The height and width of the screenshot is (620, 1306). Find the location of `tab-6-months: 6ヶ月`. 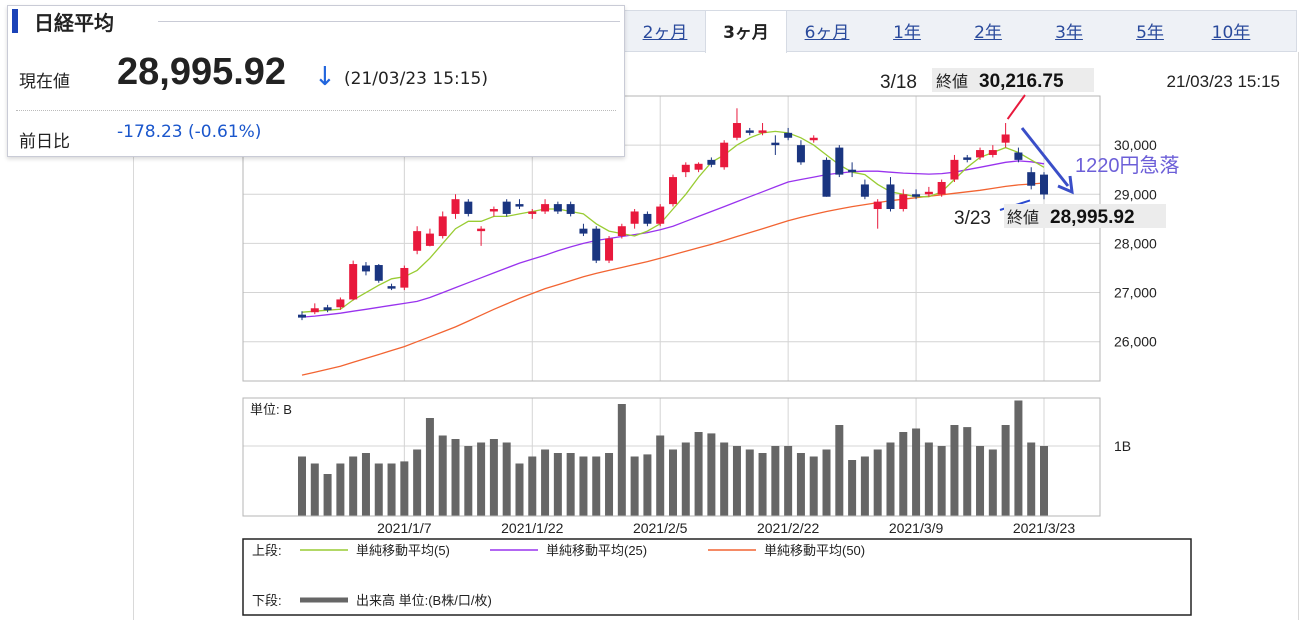

tab-6-months: 6ヶ月 is located at coordinates (827, 33).